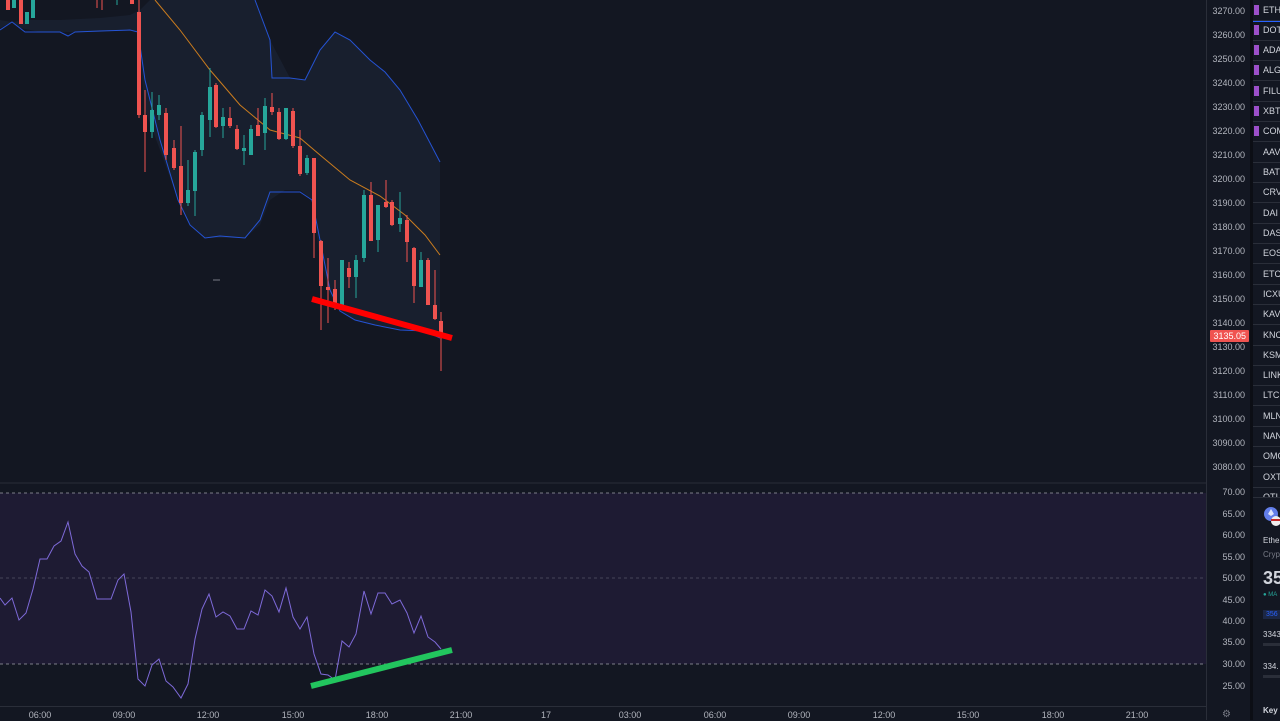 The image size is (1280, 721). Describe the element at coordinates (630, 715) in the screenshot. I see `time-label: 03:00` at that location.